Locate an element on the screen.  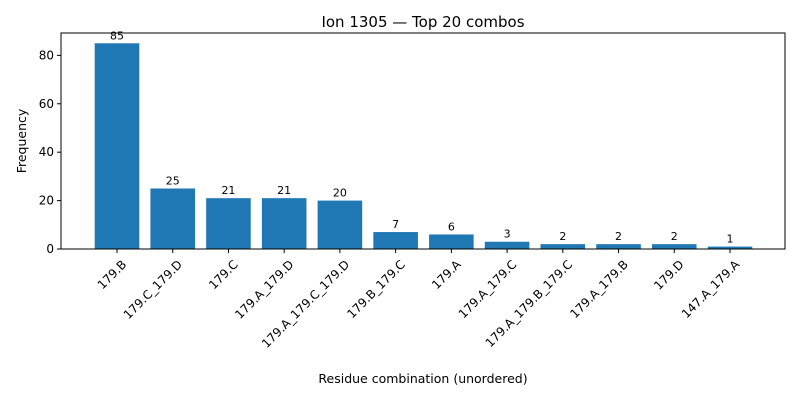
bar-value-label: 20 is located at coordinates (340, 193).